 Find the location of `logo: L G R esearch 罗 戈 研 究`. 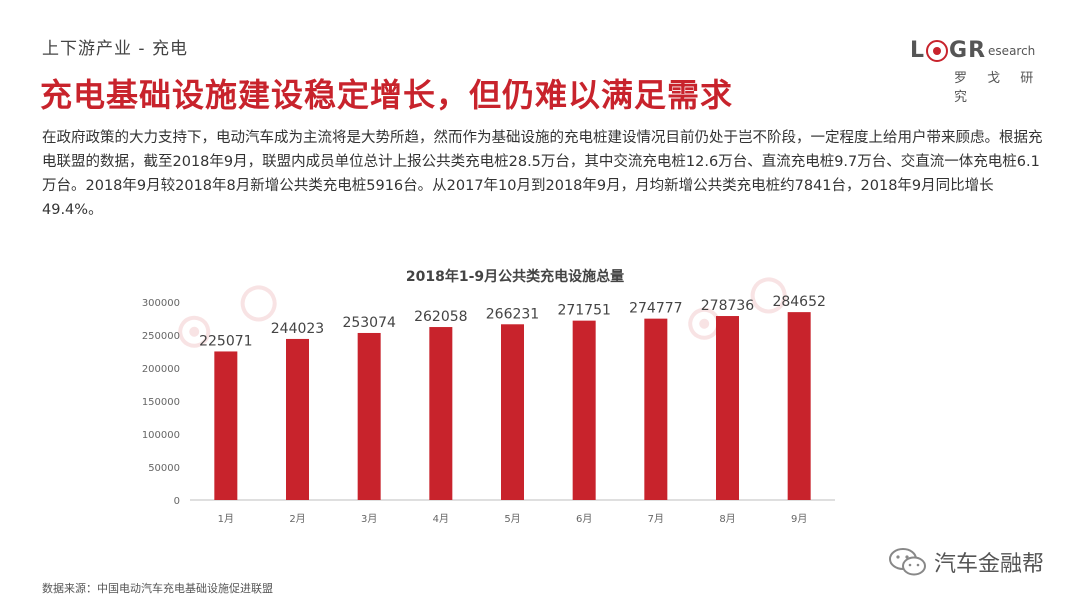

logo: L G R esearch 罗 戈 研 究 is located at coordinates (980, 71).